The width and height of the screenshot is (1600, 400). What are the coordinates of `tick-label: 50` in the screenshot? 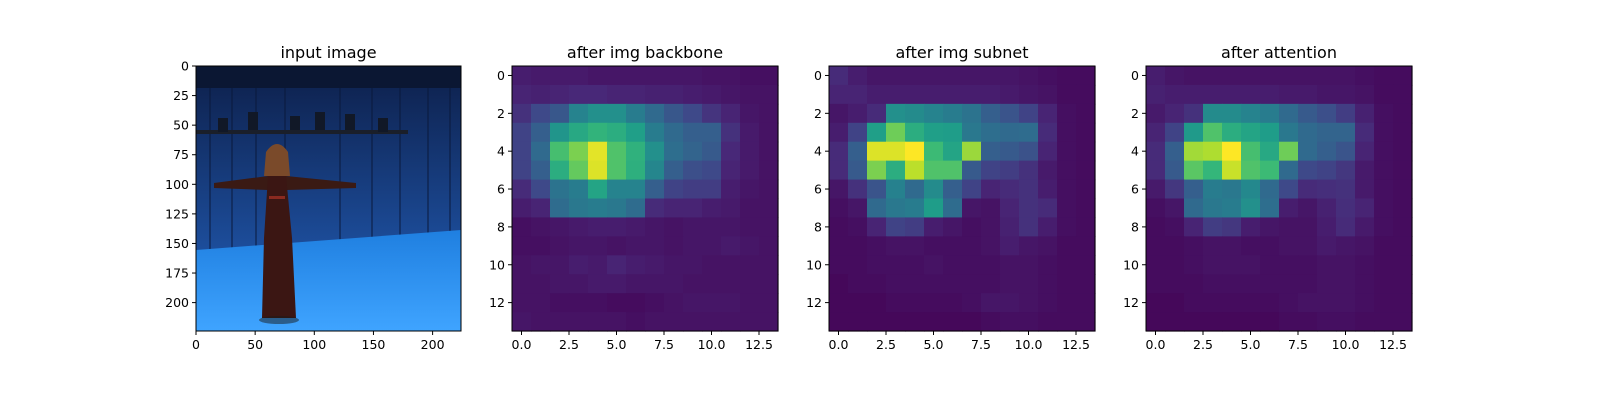 It's located at (255, 344).